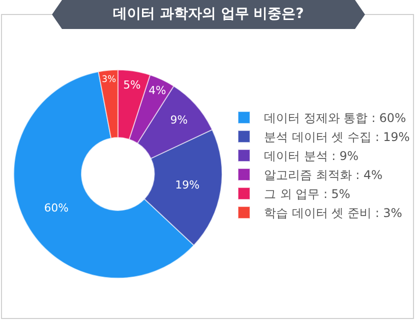 This screenshot has height=331, width=415. I want to click on data-label: 3%, so click(109, 80).